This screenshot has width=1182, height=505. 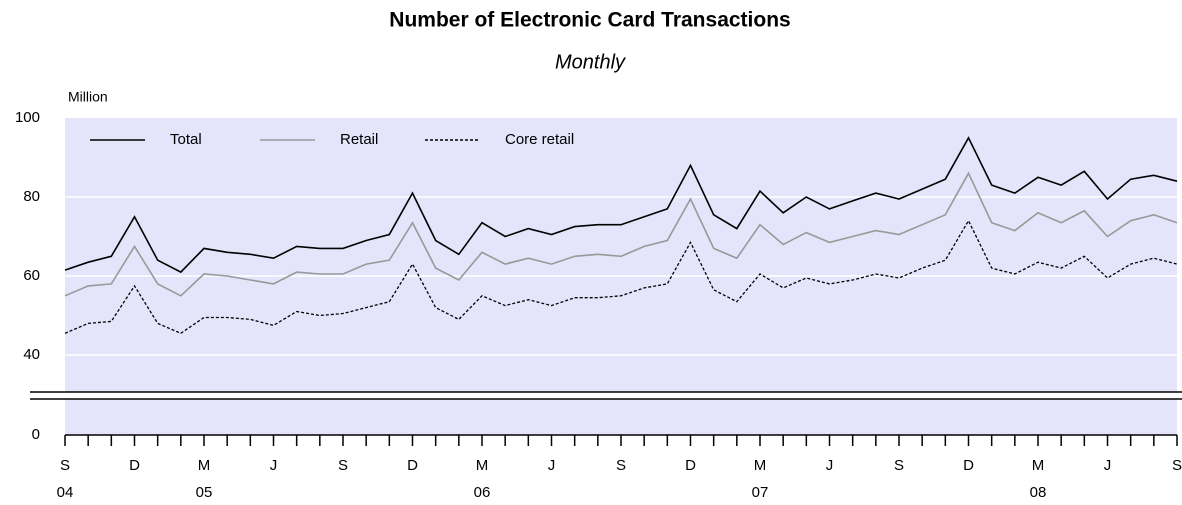 I want to click on y-axis-label: Million, so click(x=88, y=97).